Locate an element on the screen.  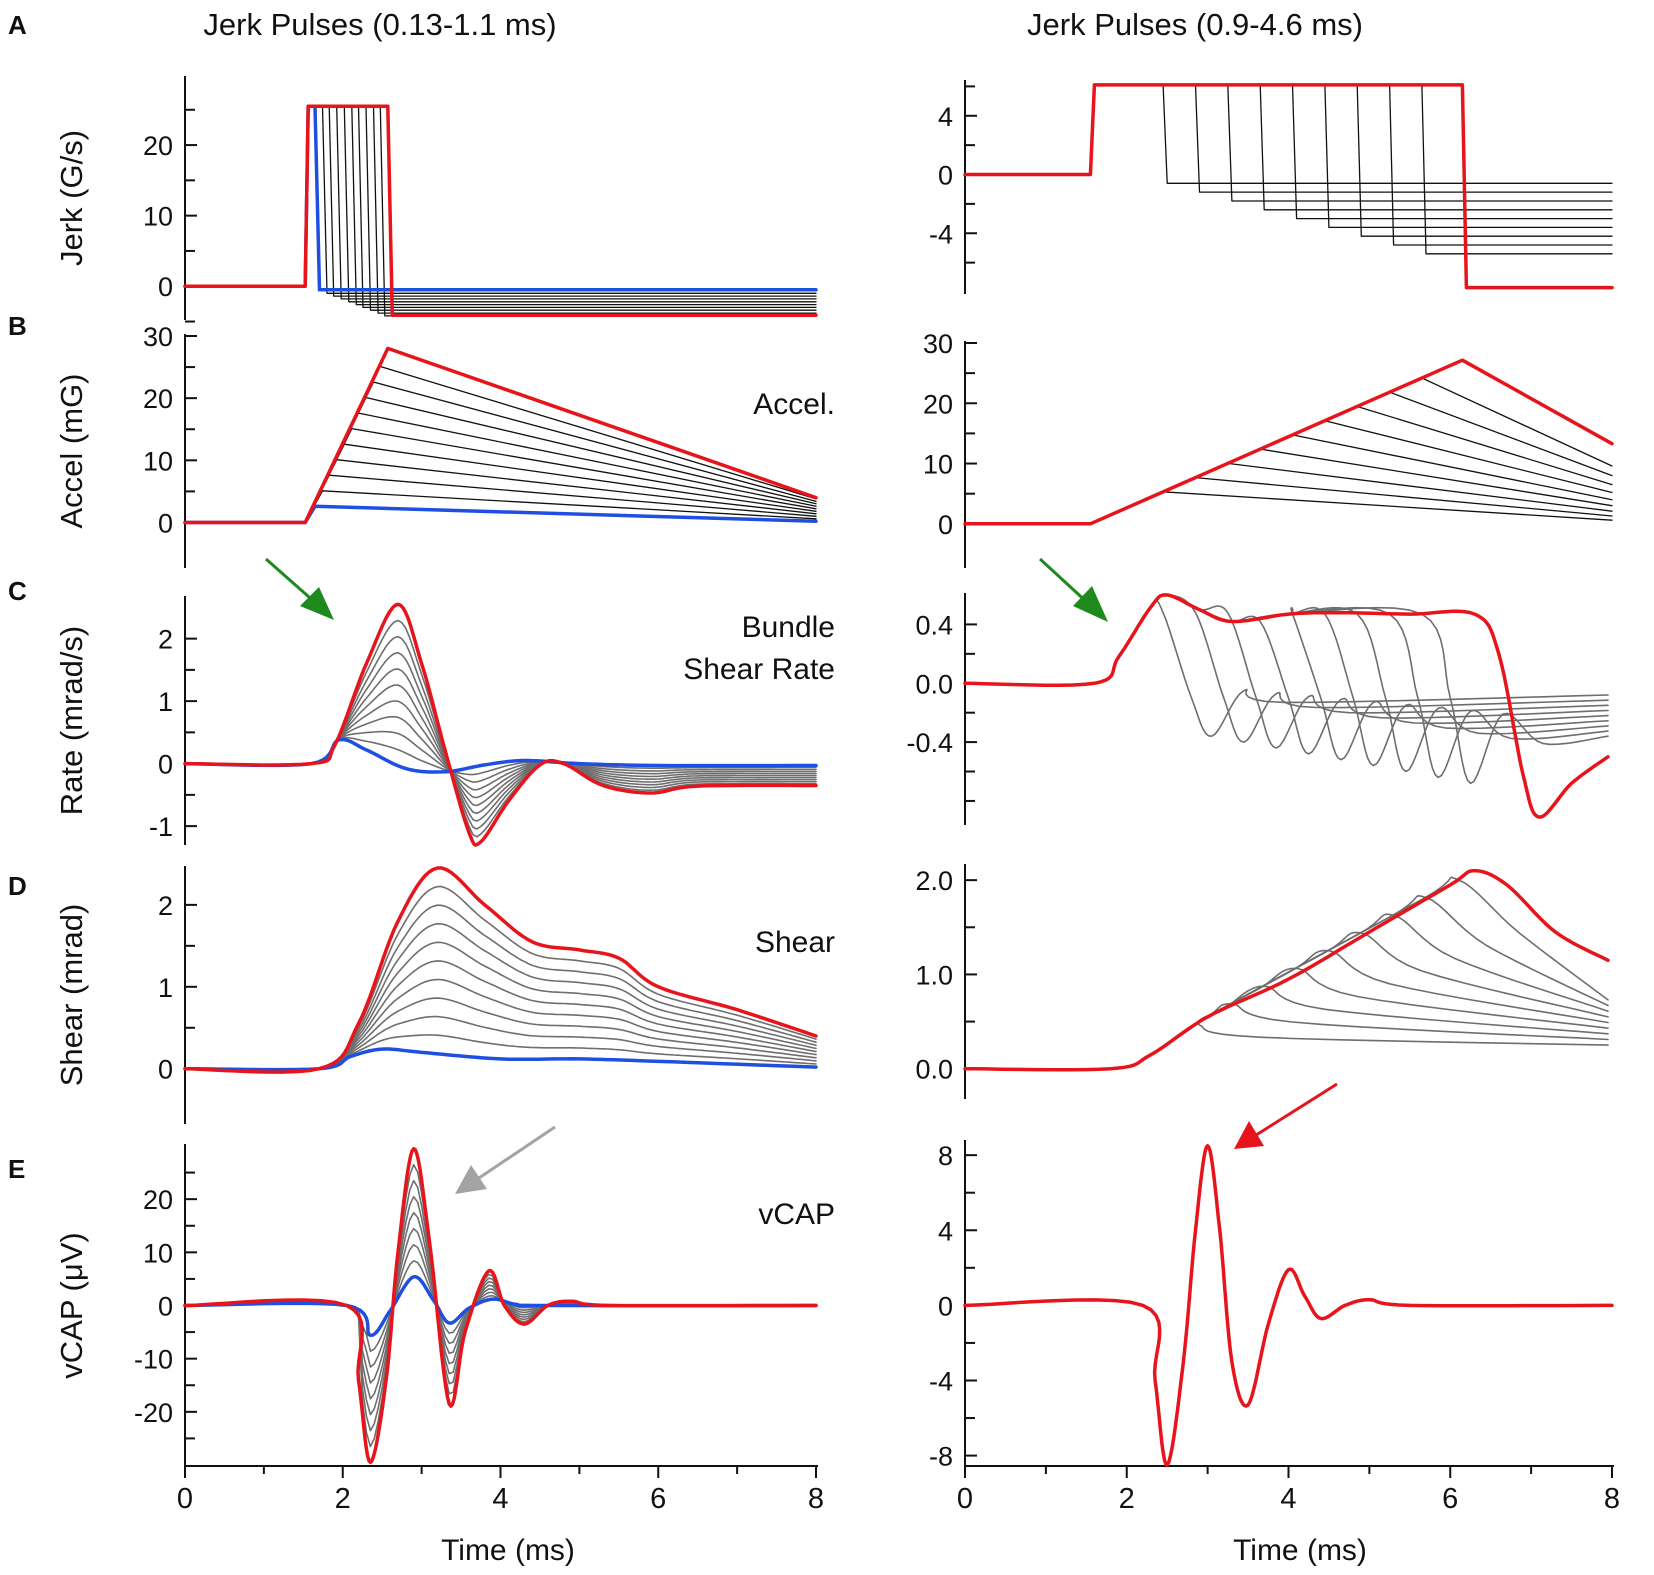
panel-c-left: -1 0 1 2 Rate (mrad/s) is located at coordinates (436, 721).